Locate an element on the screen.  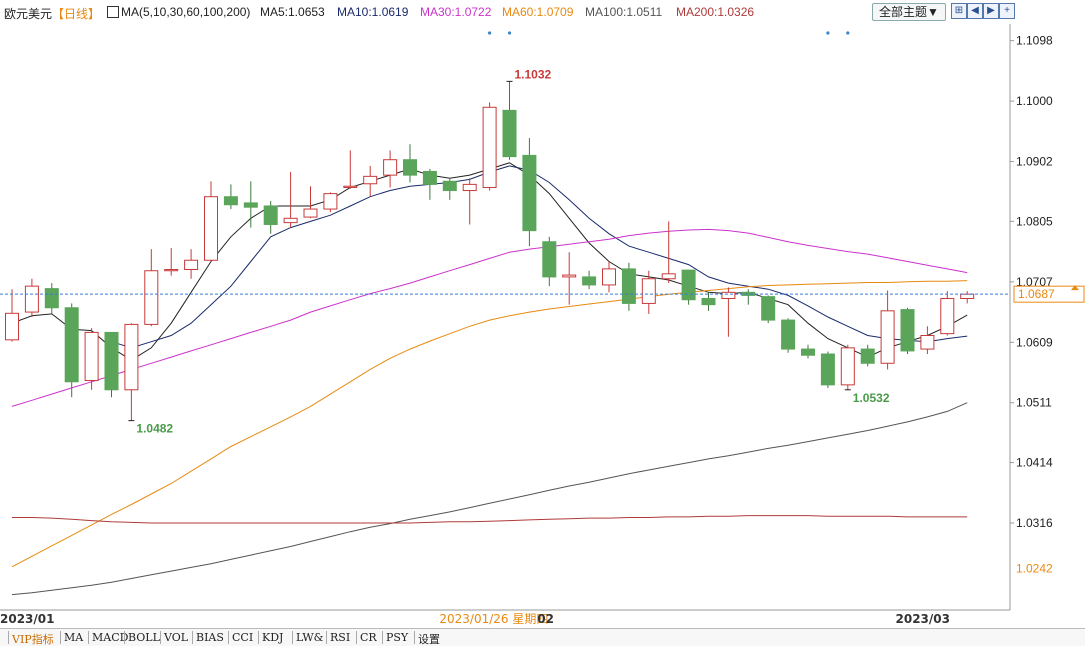
y-tick-label: 1.1098 is located at coordinates (1034, 41).